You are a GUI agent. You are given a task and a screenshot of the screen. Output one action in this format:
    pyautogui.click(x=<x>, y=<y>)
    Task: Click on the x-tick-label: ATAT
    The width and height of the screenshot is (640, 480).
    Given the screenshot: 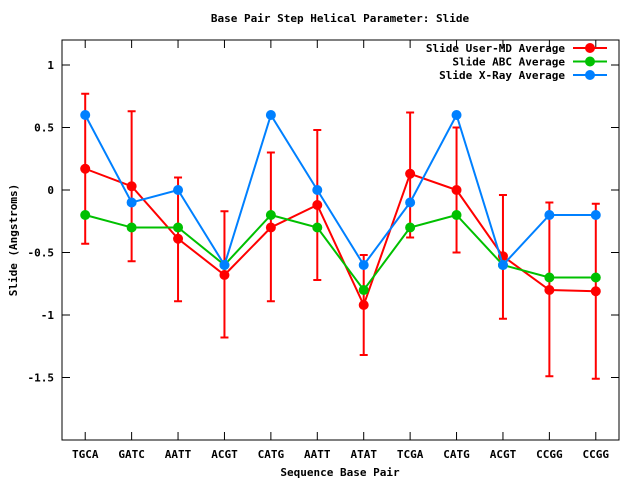 What is the action you would take?
    pyautogui.click(x=363, y=454)
    